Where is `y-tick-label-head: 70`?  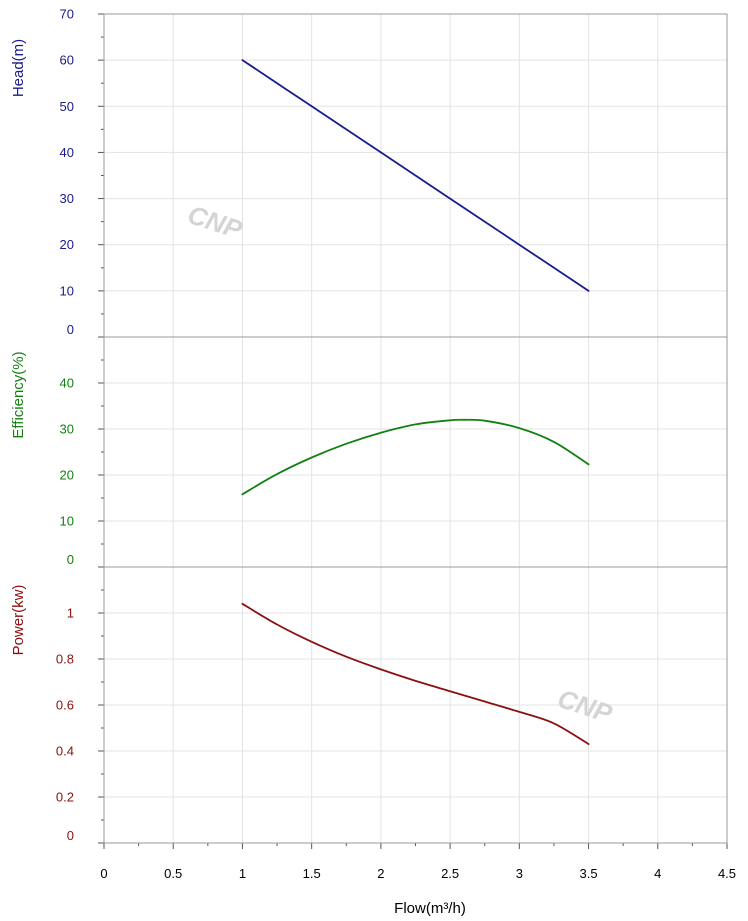
y-tick-label-head: 70 is located at coordinates (67, 14).